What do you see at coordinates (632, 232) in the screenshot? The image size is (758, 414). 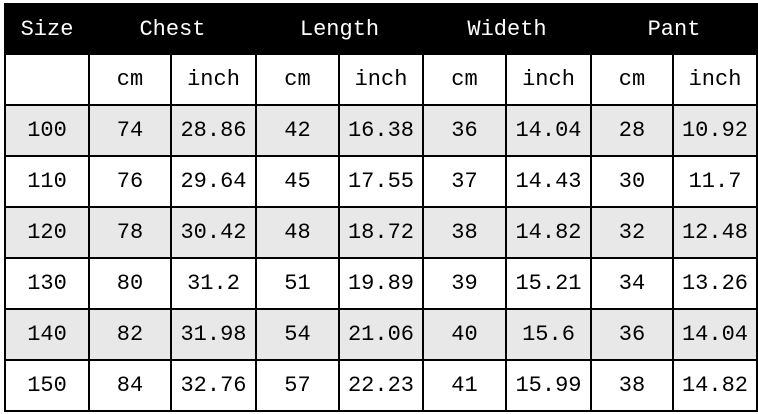 I see `measurement-cell: 32` at bounding box center [632, 232].